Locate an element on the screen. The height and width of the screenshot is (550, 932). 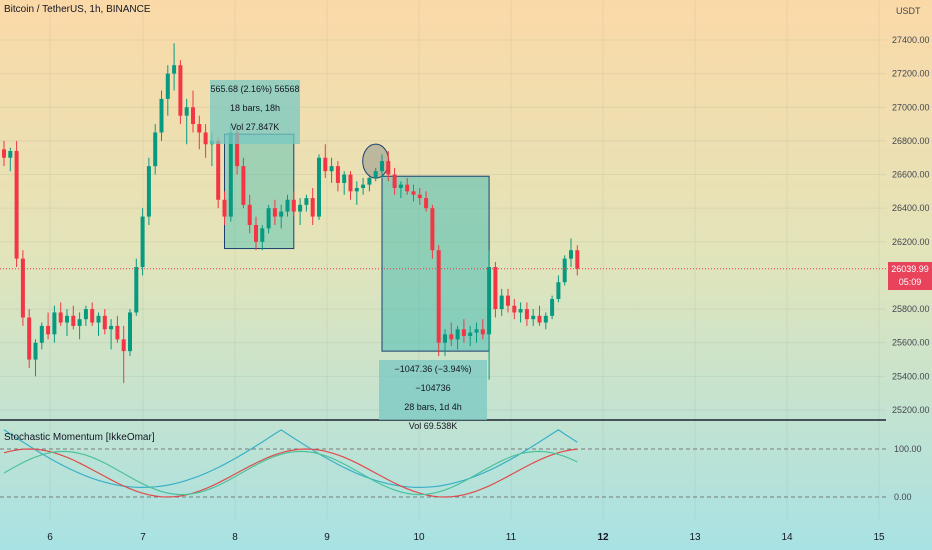
measure-1-line-2: 18 bars, 18h is located at coordinates (255, 108).